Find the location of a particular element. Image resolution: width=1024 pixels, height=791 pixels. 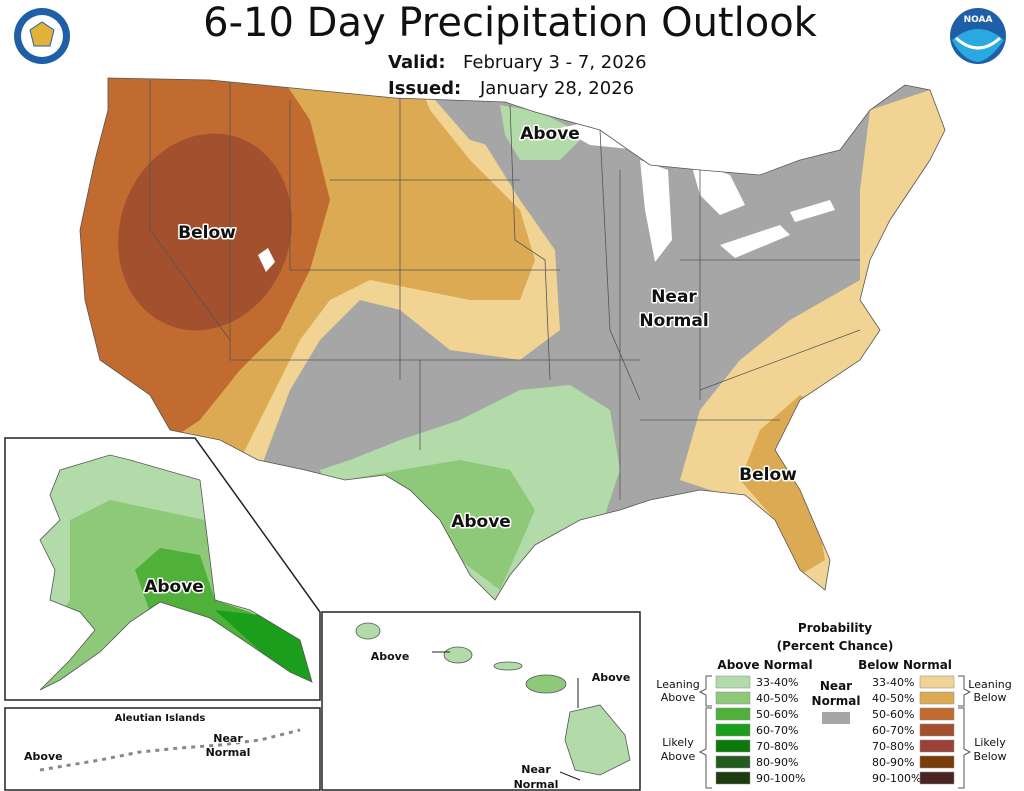

issued-label: Issued: is located at coordinates (424, 88).